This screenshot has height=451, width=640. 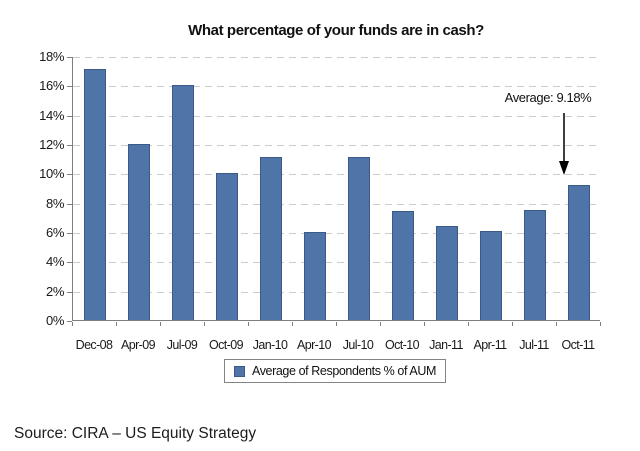 I want to click on source-attribution: Source: CIRA – US Equity Strategy, so click(x=135, y=433).